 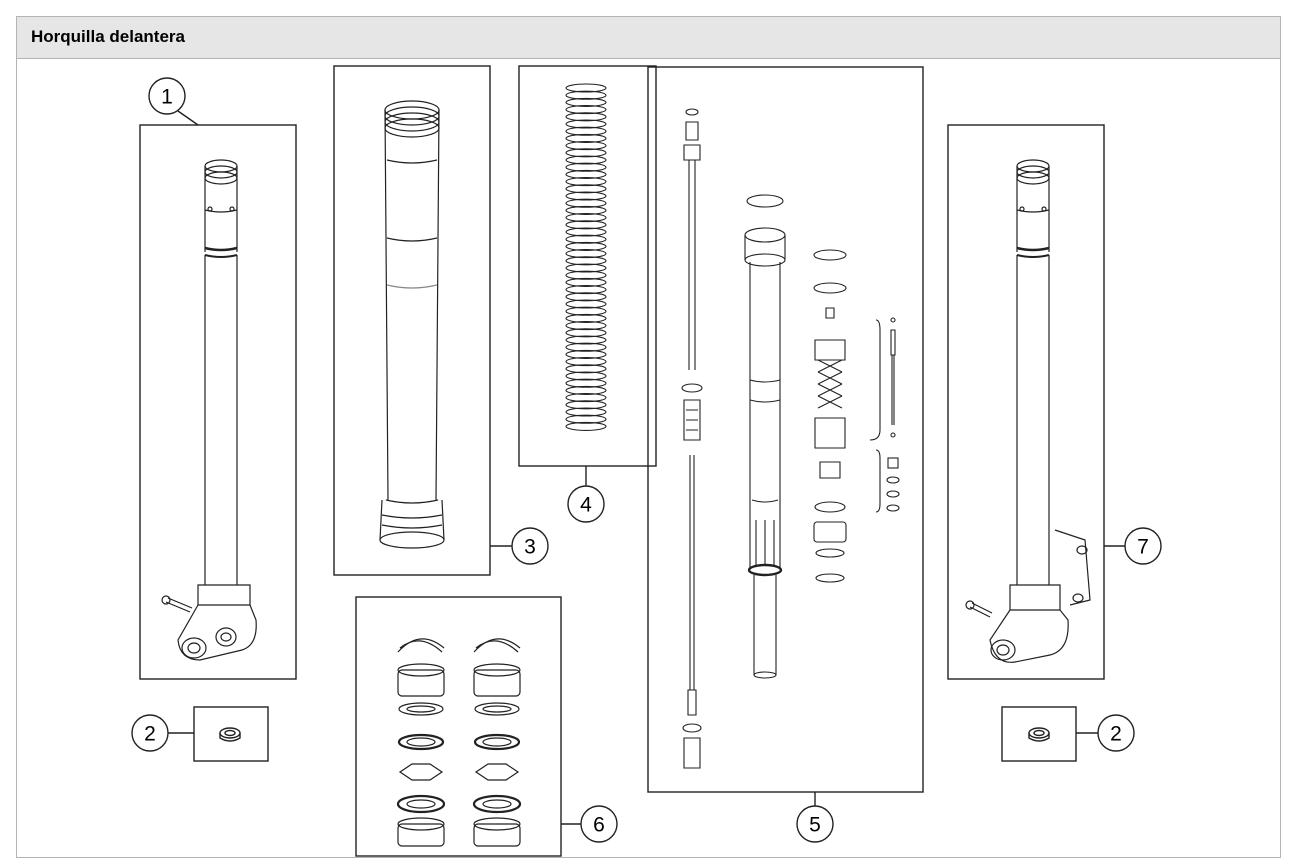 I want to click on panel-7-box, so click(x=1026, y=402).